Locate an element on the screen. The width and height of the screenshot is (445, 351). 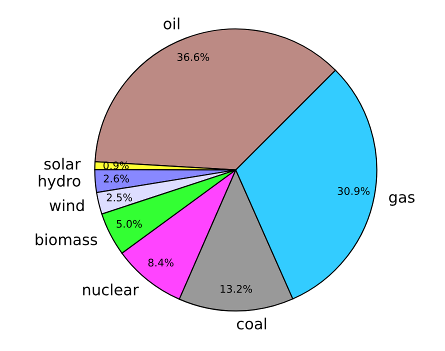
slice-label: biomass is located at coordinates (67, 239).